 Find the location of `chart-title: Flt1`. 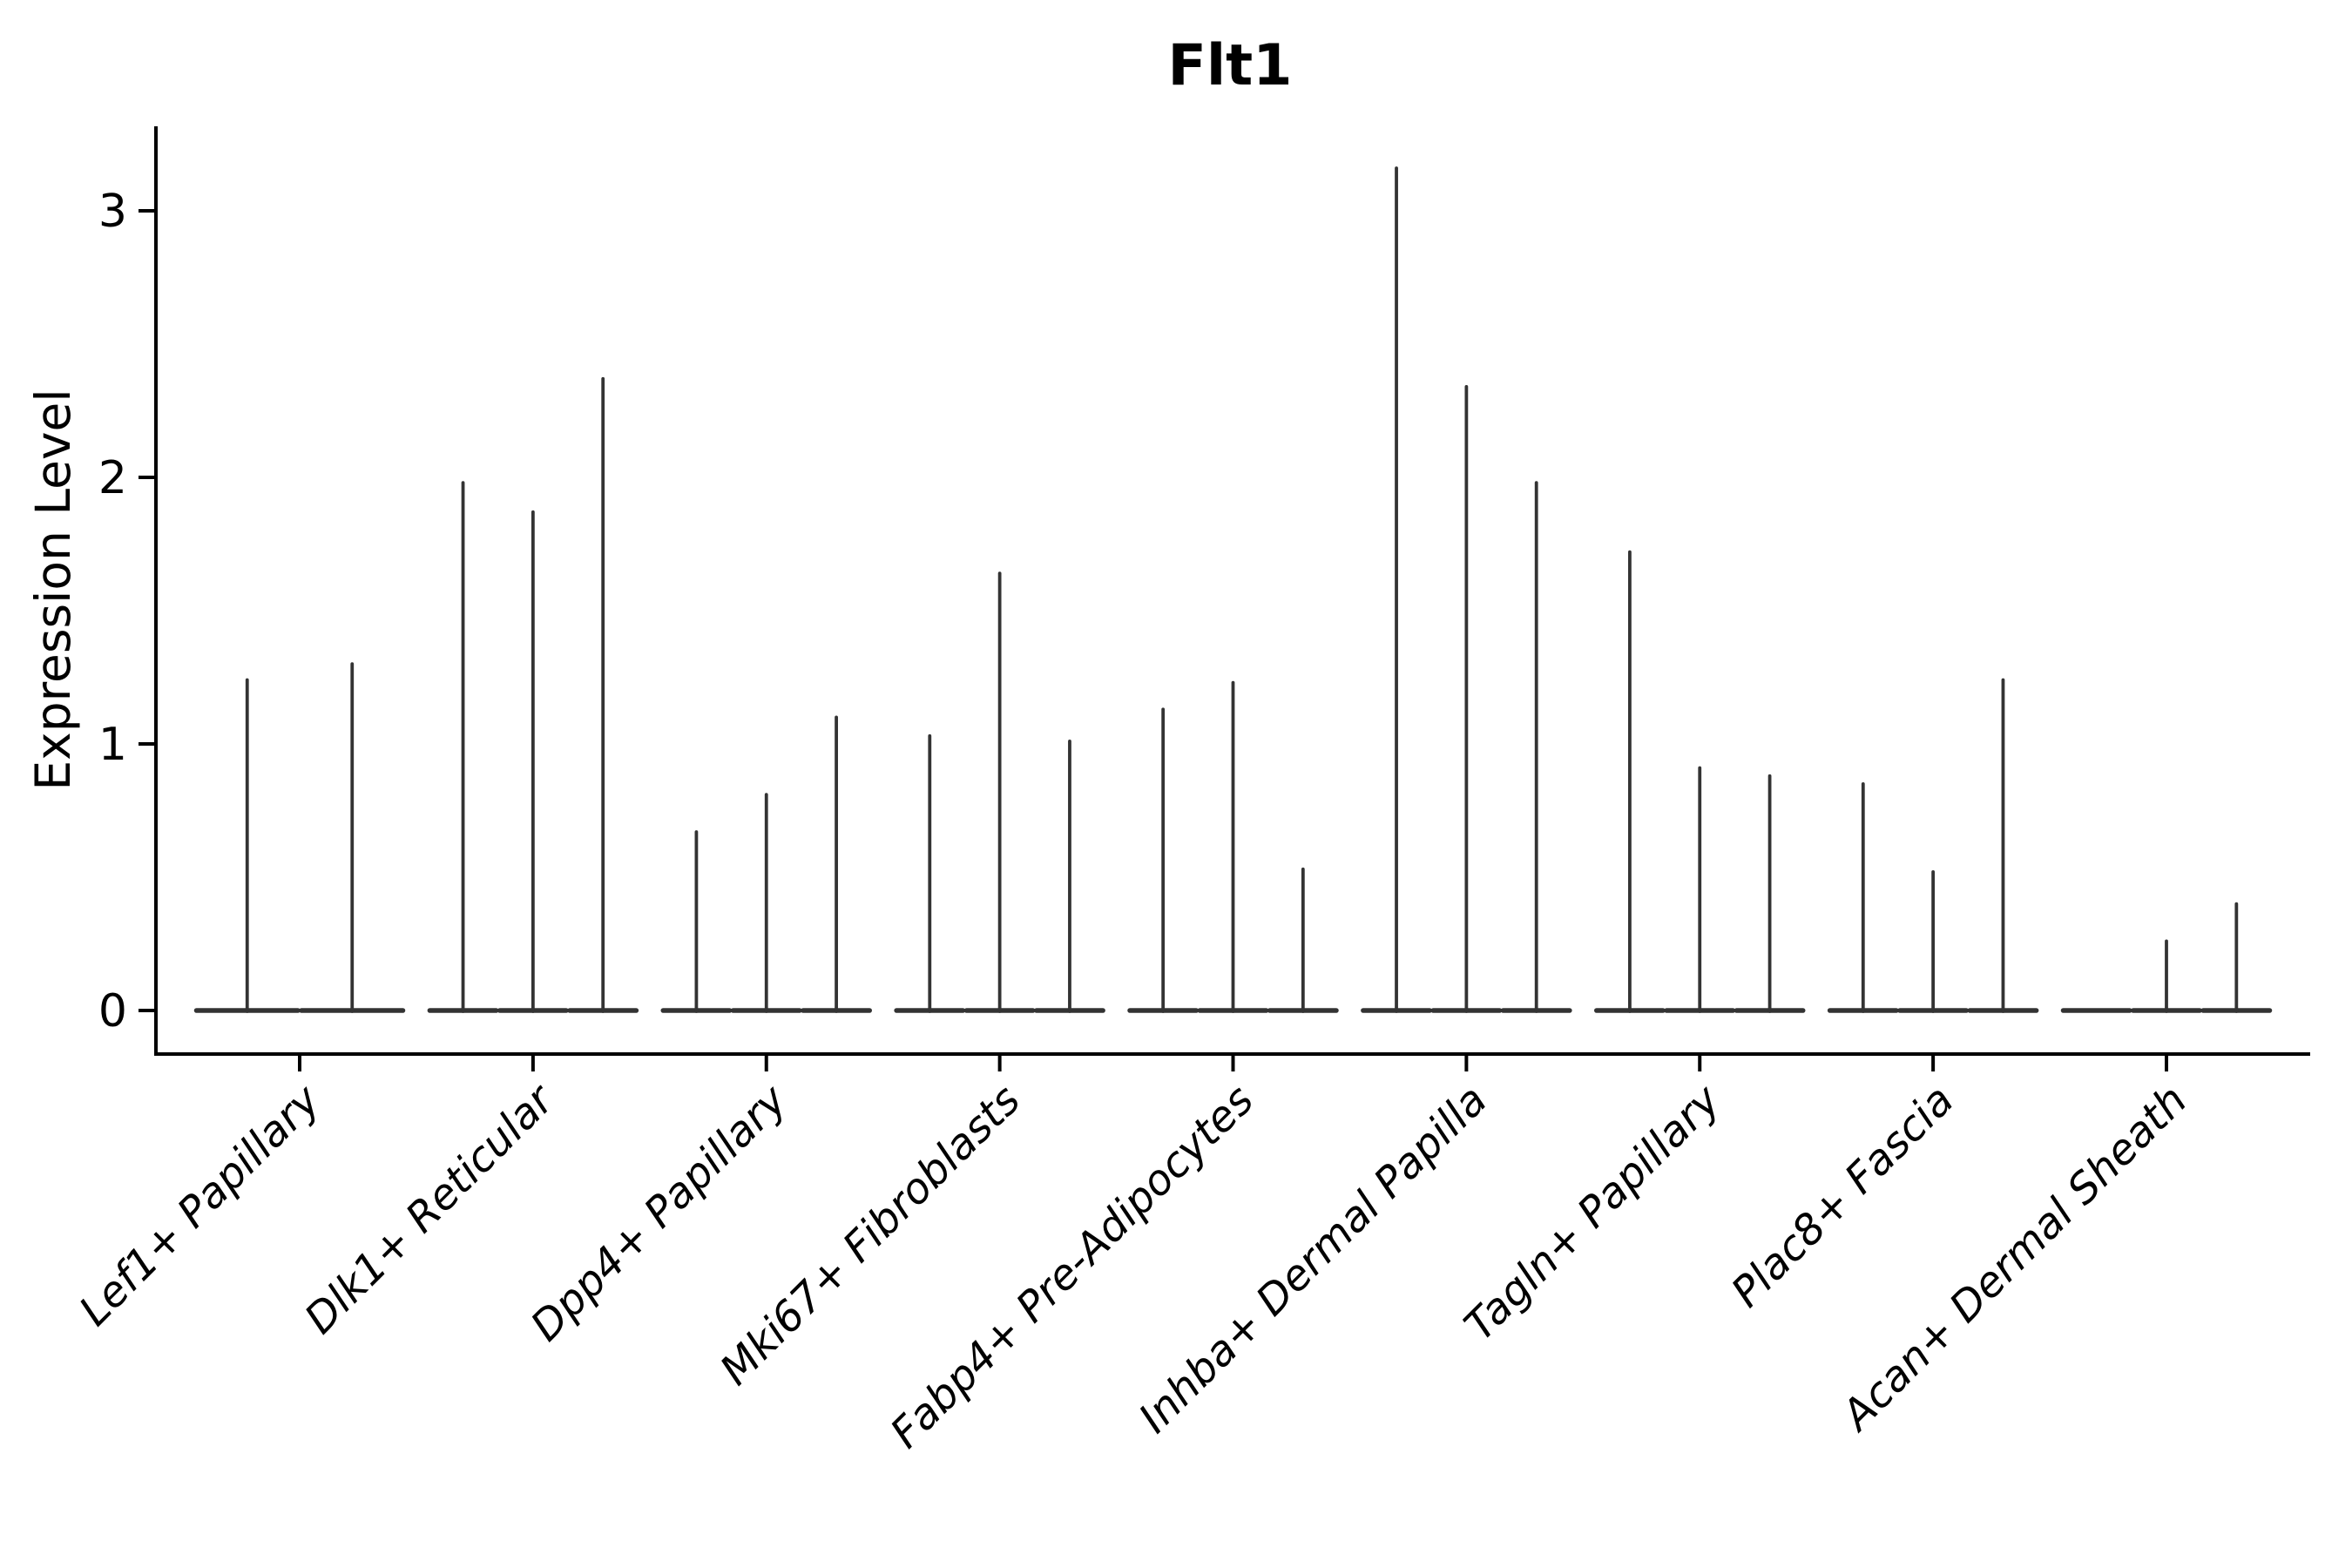

chart-title: Flt1 is located at coordinates (1231, 66).